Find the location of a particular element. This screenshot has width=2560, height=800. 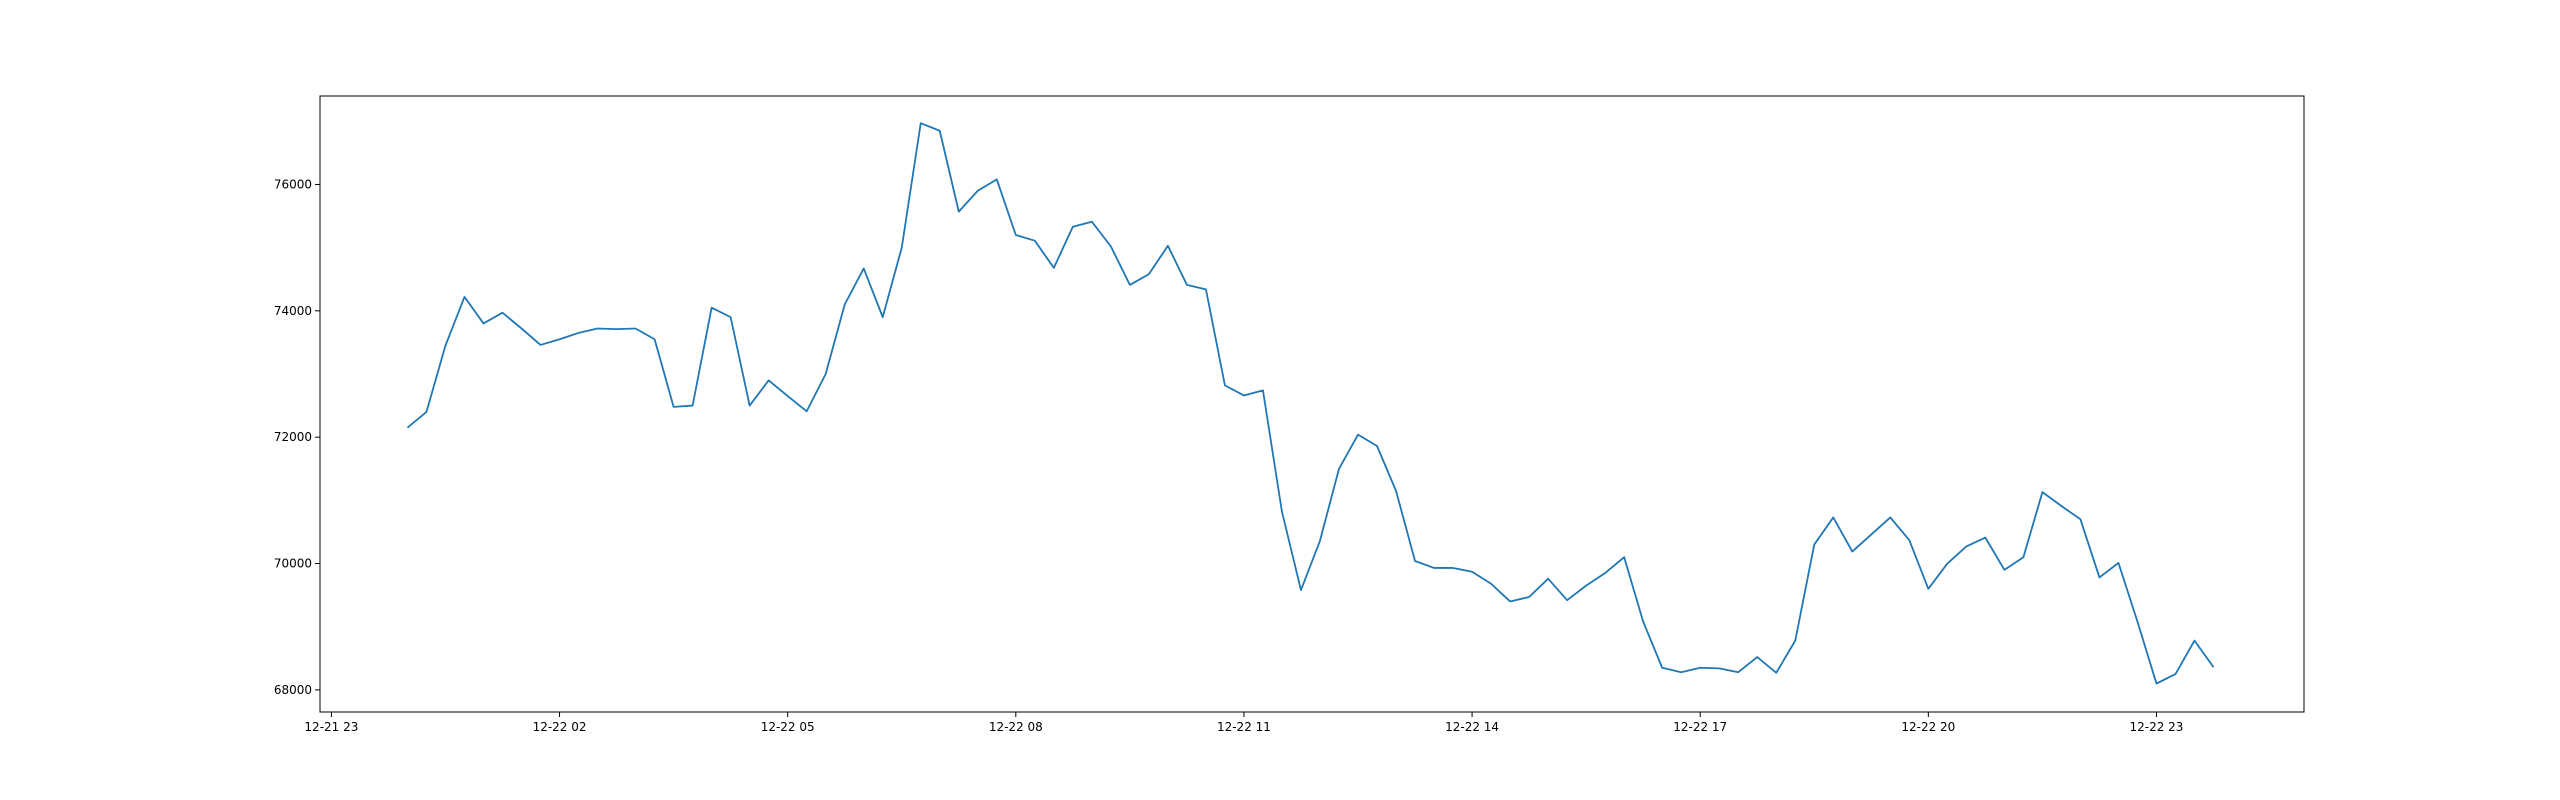

x-tick-label: 12-22 14 is located at coordinates (1472, 727).